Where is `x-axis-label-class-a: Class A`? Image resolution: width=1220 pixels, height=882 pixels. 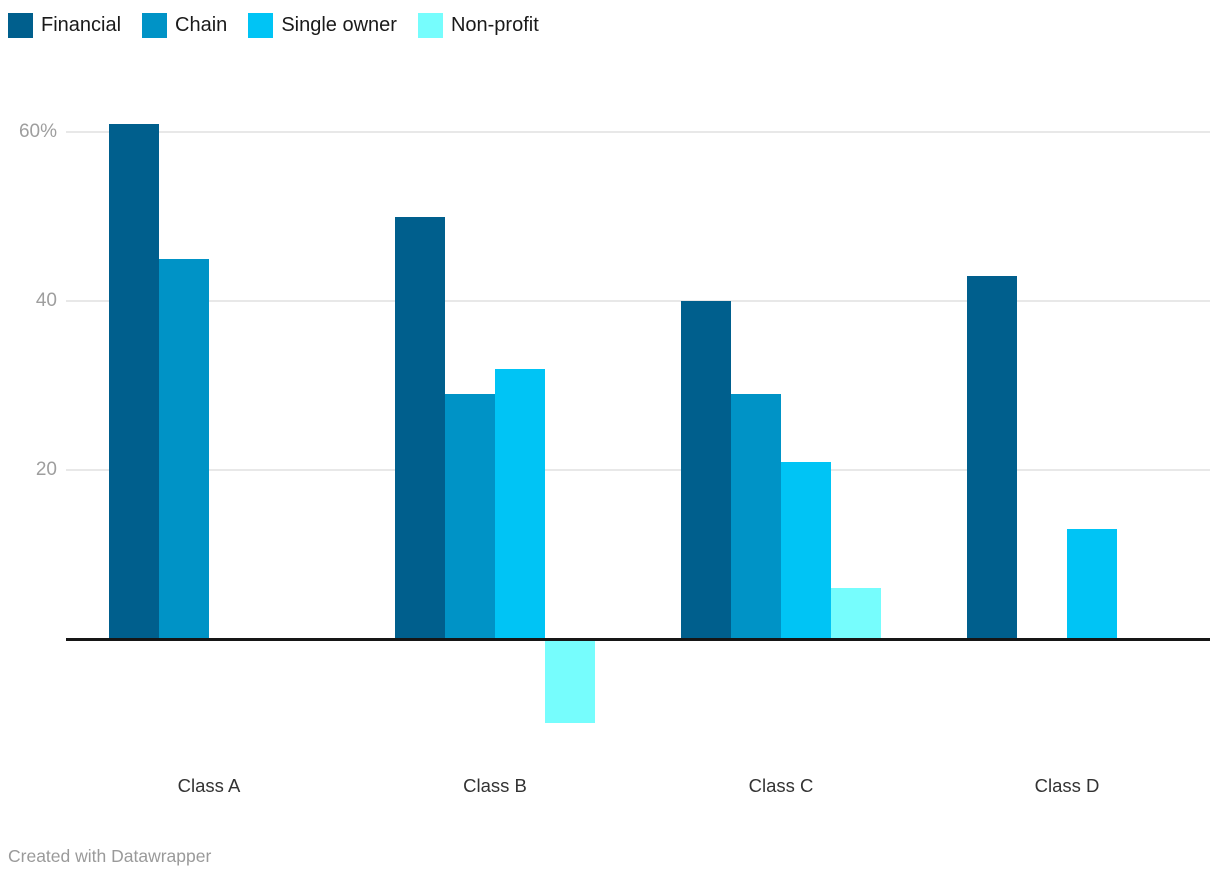 x-axis-label-class-a: Class A is located at coordinates (209, 785).